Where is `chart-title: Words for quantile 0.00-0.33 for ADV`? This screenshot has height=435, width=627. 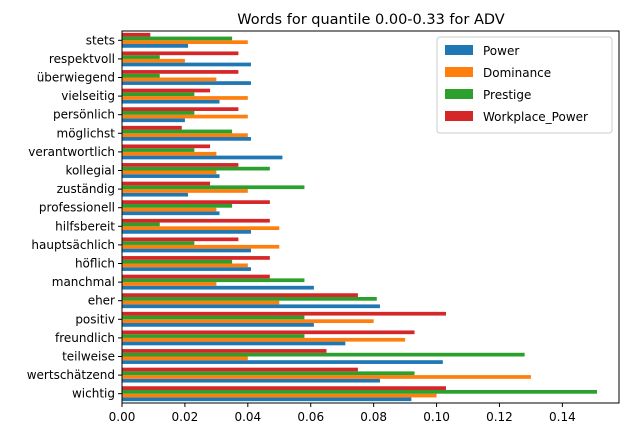
chart-title: Words for quantile 0.00-0.33 for ADV is located at coordinates (371, 20).